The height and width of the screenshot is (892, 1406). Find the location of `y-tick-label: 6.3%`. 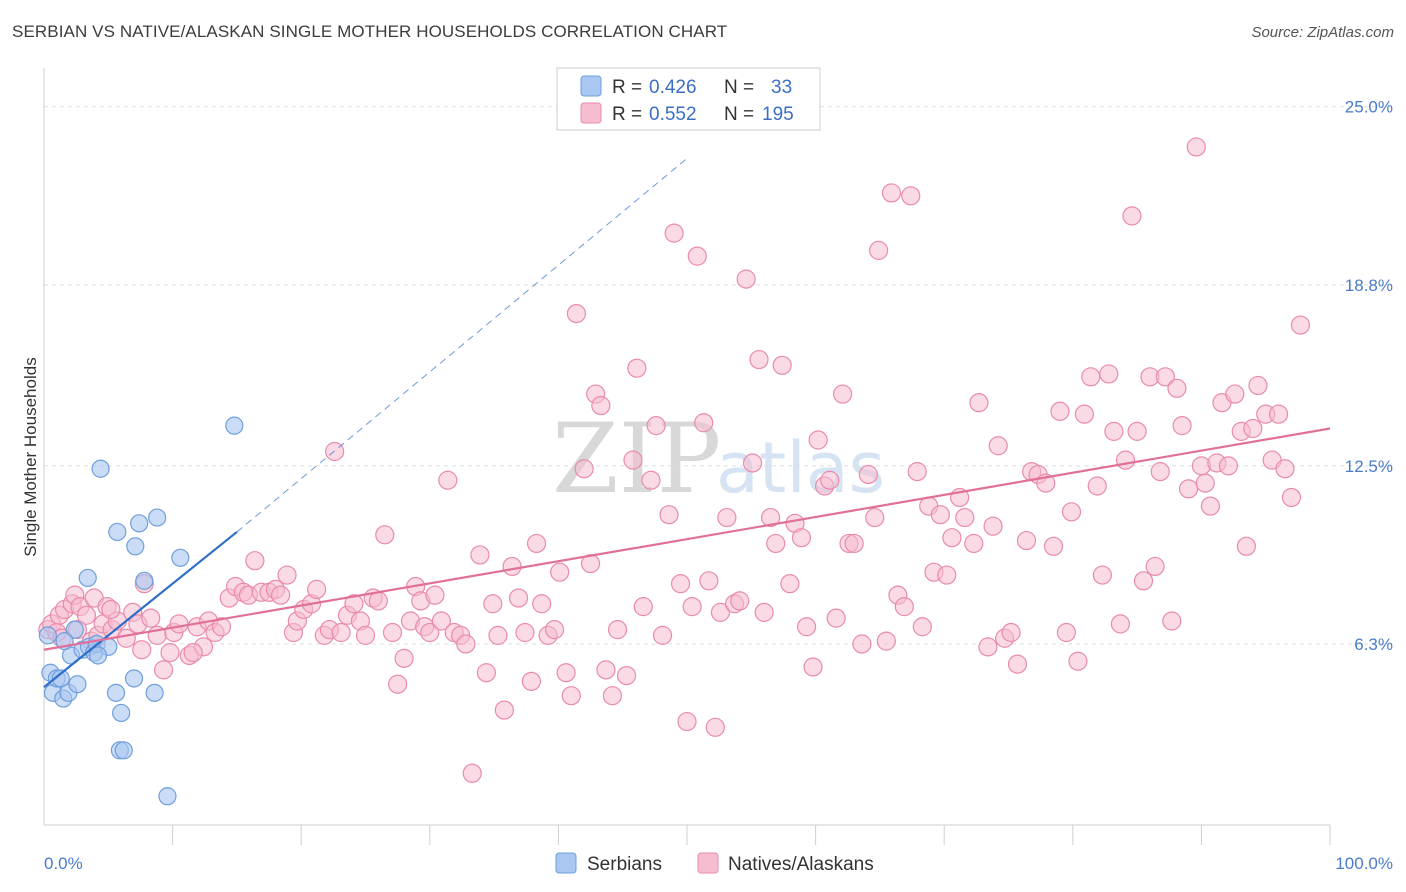

y-tick-label: 6.3% is located at coordinates (1373, 644).